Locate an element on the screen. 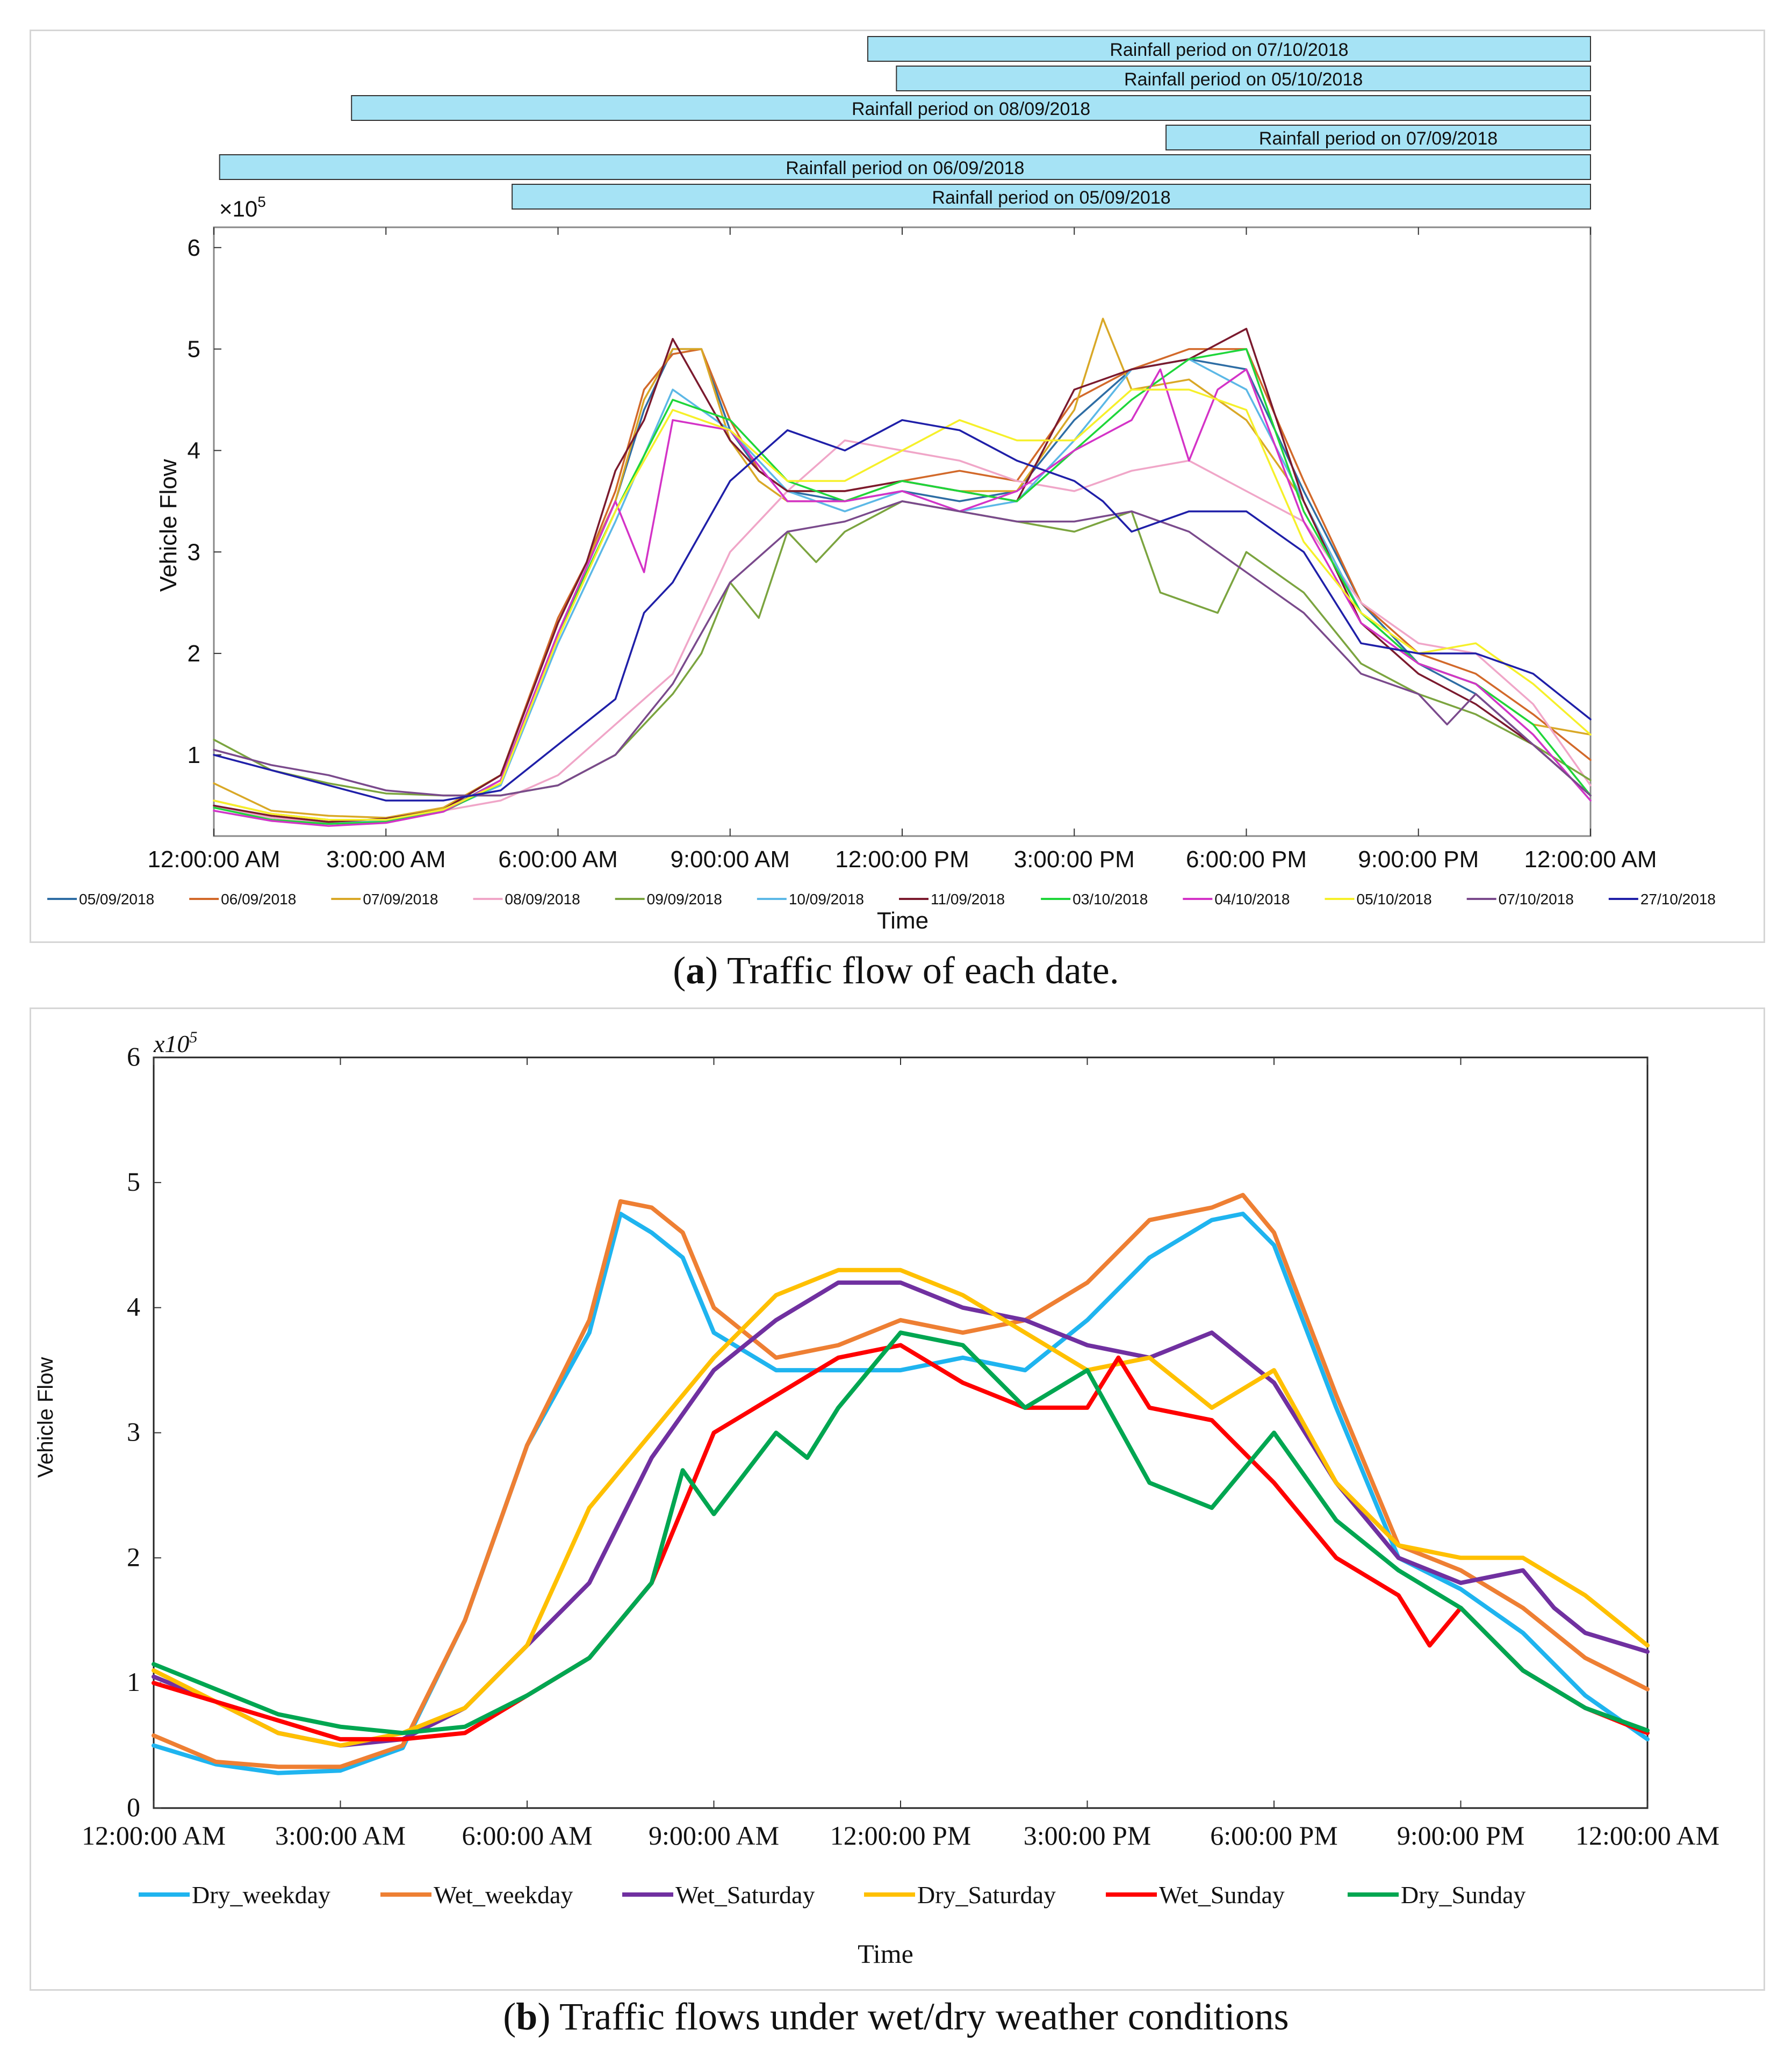 The height and width of the screenshot is (2052, 1792). legend-label-0: Dry_weekday is located at coordinates (261, 1895).